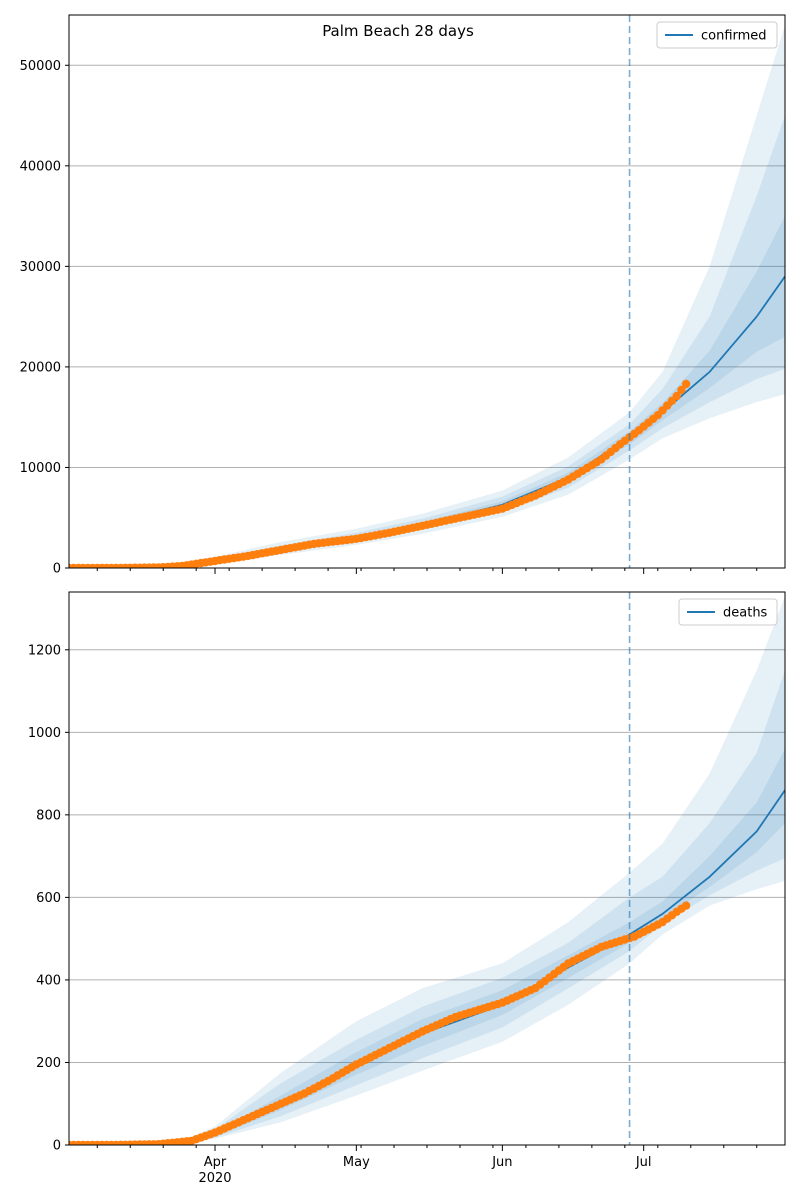 This screenshot has width=800, height=1200. I want to click on y-tick-label: 800, so click(48, 815).